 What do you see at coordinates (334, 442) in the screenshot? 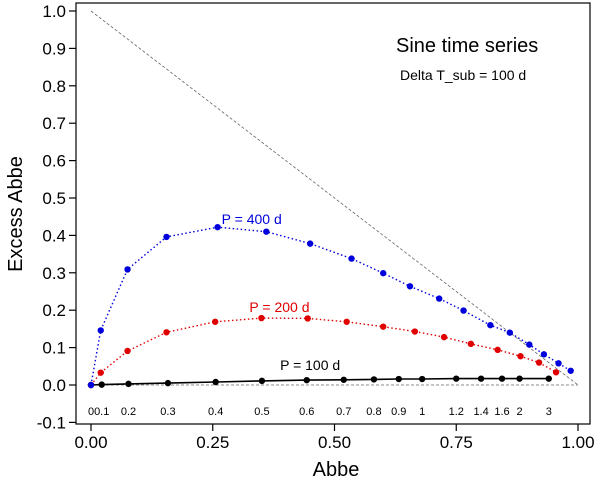
I see `x-tick-label: 0.50` at bounding box center [334, 442].